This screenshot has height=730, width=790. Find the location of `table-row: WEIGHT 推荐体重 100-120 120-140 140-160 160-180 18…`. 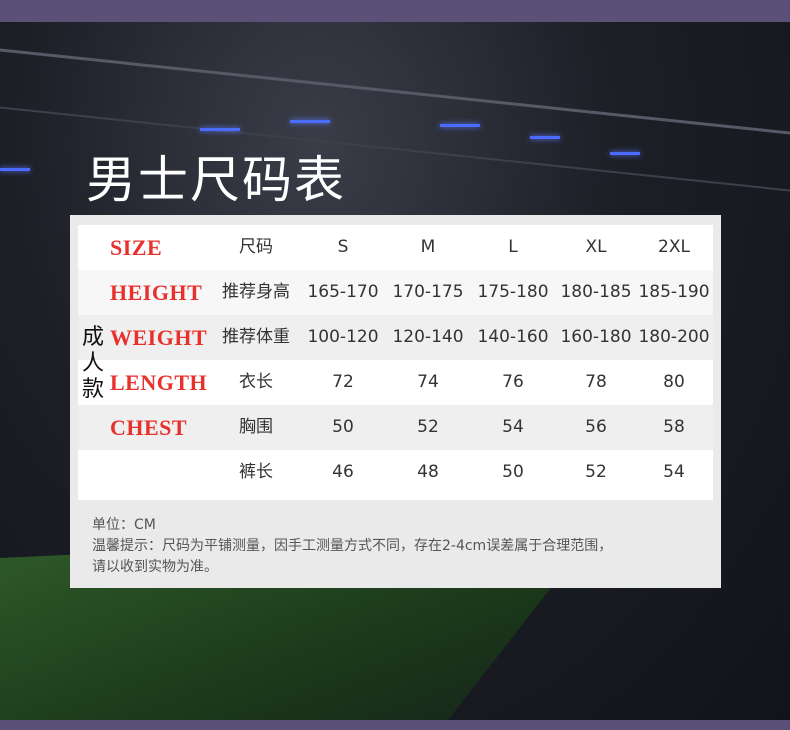

table-row: WEIGHT 推荐体重 100-120 120-140 140-160 160-180 18… is located at coordinates (395, 337).